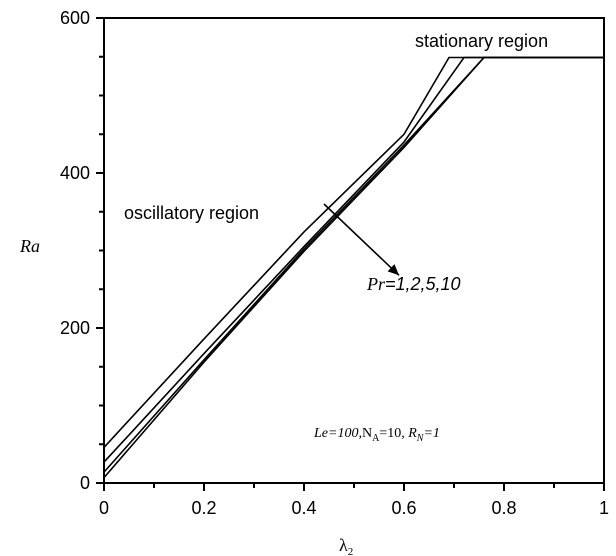 Image resolution: width=616 pixels, height=556 pixels. Describe the element at coordinates (376, 438) in the screenshot. I see `param-na-sub: A` at that location.